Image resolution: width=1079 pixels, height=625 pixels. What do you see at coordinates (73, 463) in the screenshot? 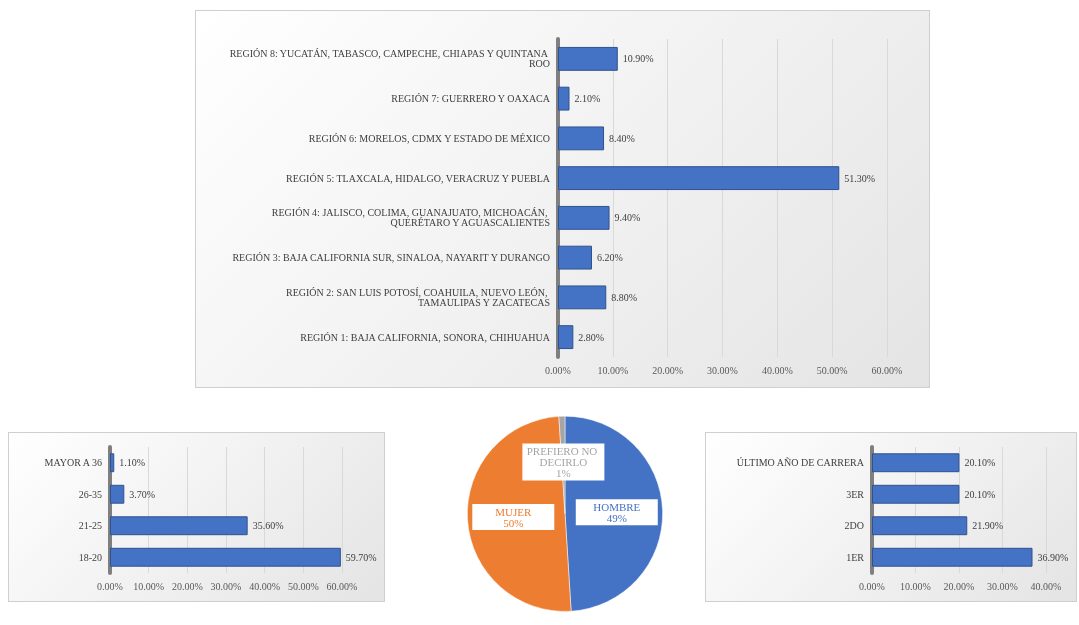
I see `y-tick-label: MAYOR A 36` at bounding box center [73, 463].